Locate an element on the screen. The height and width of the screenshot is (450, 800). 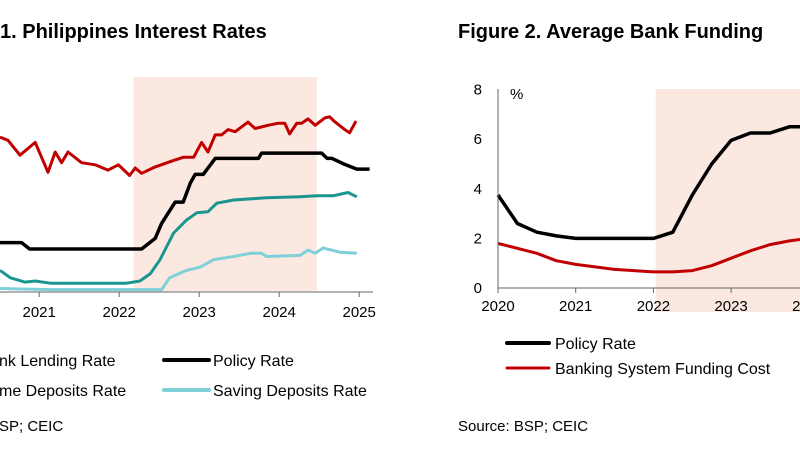
figure-1-x-ticks: 2021 2022 2023 2024 2025 is located at coordinates (199, 306).